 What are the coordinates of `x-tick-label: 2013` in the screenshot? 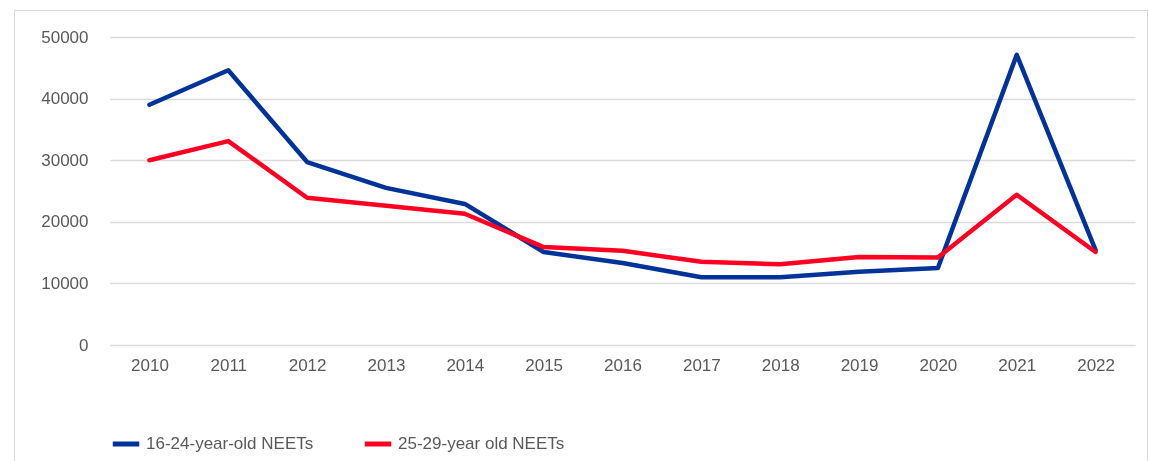 It's located at (386, 365).